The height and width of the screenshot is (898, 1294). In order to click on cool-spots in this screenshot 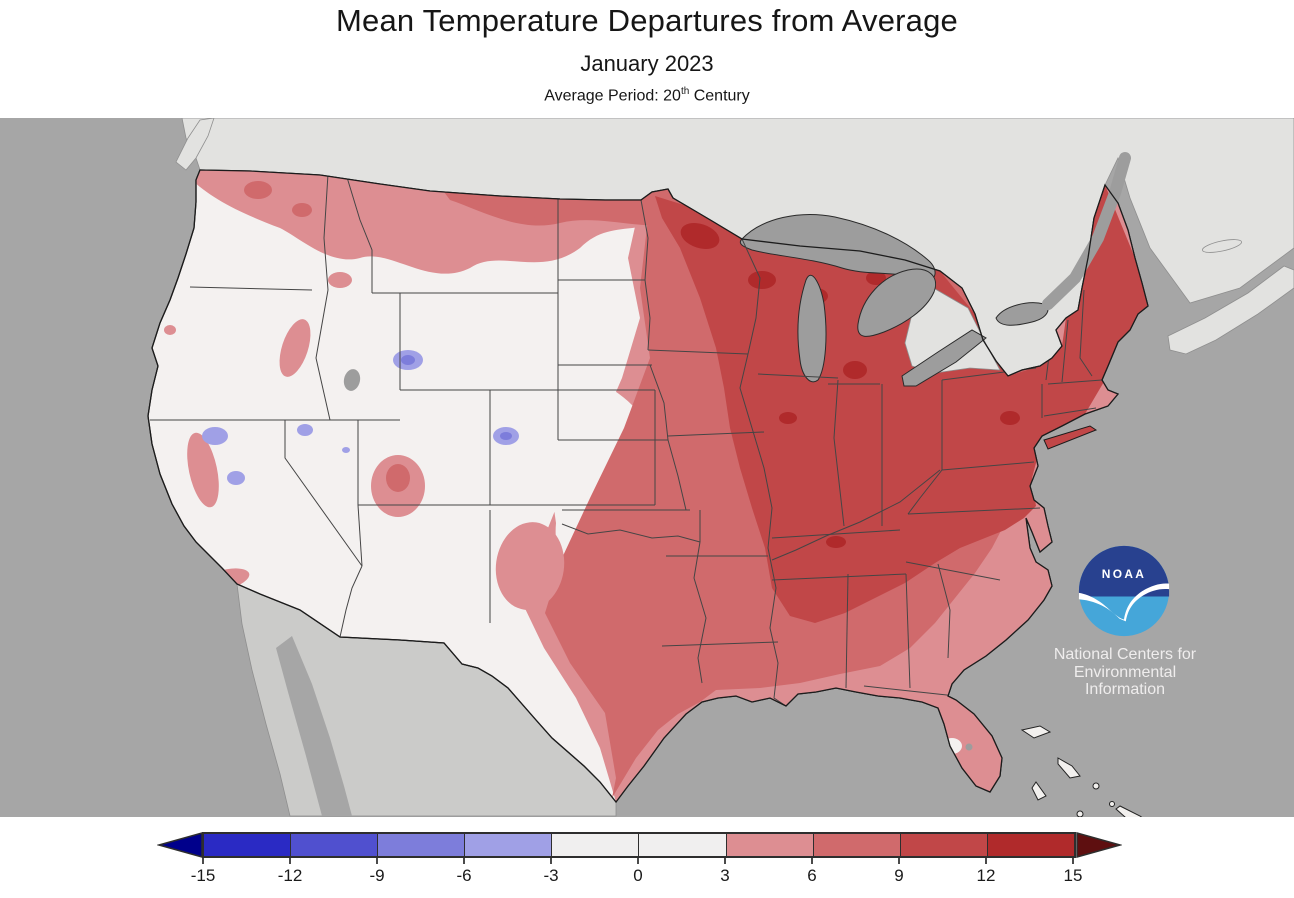, I will do `click(360, 417)`.